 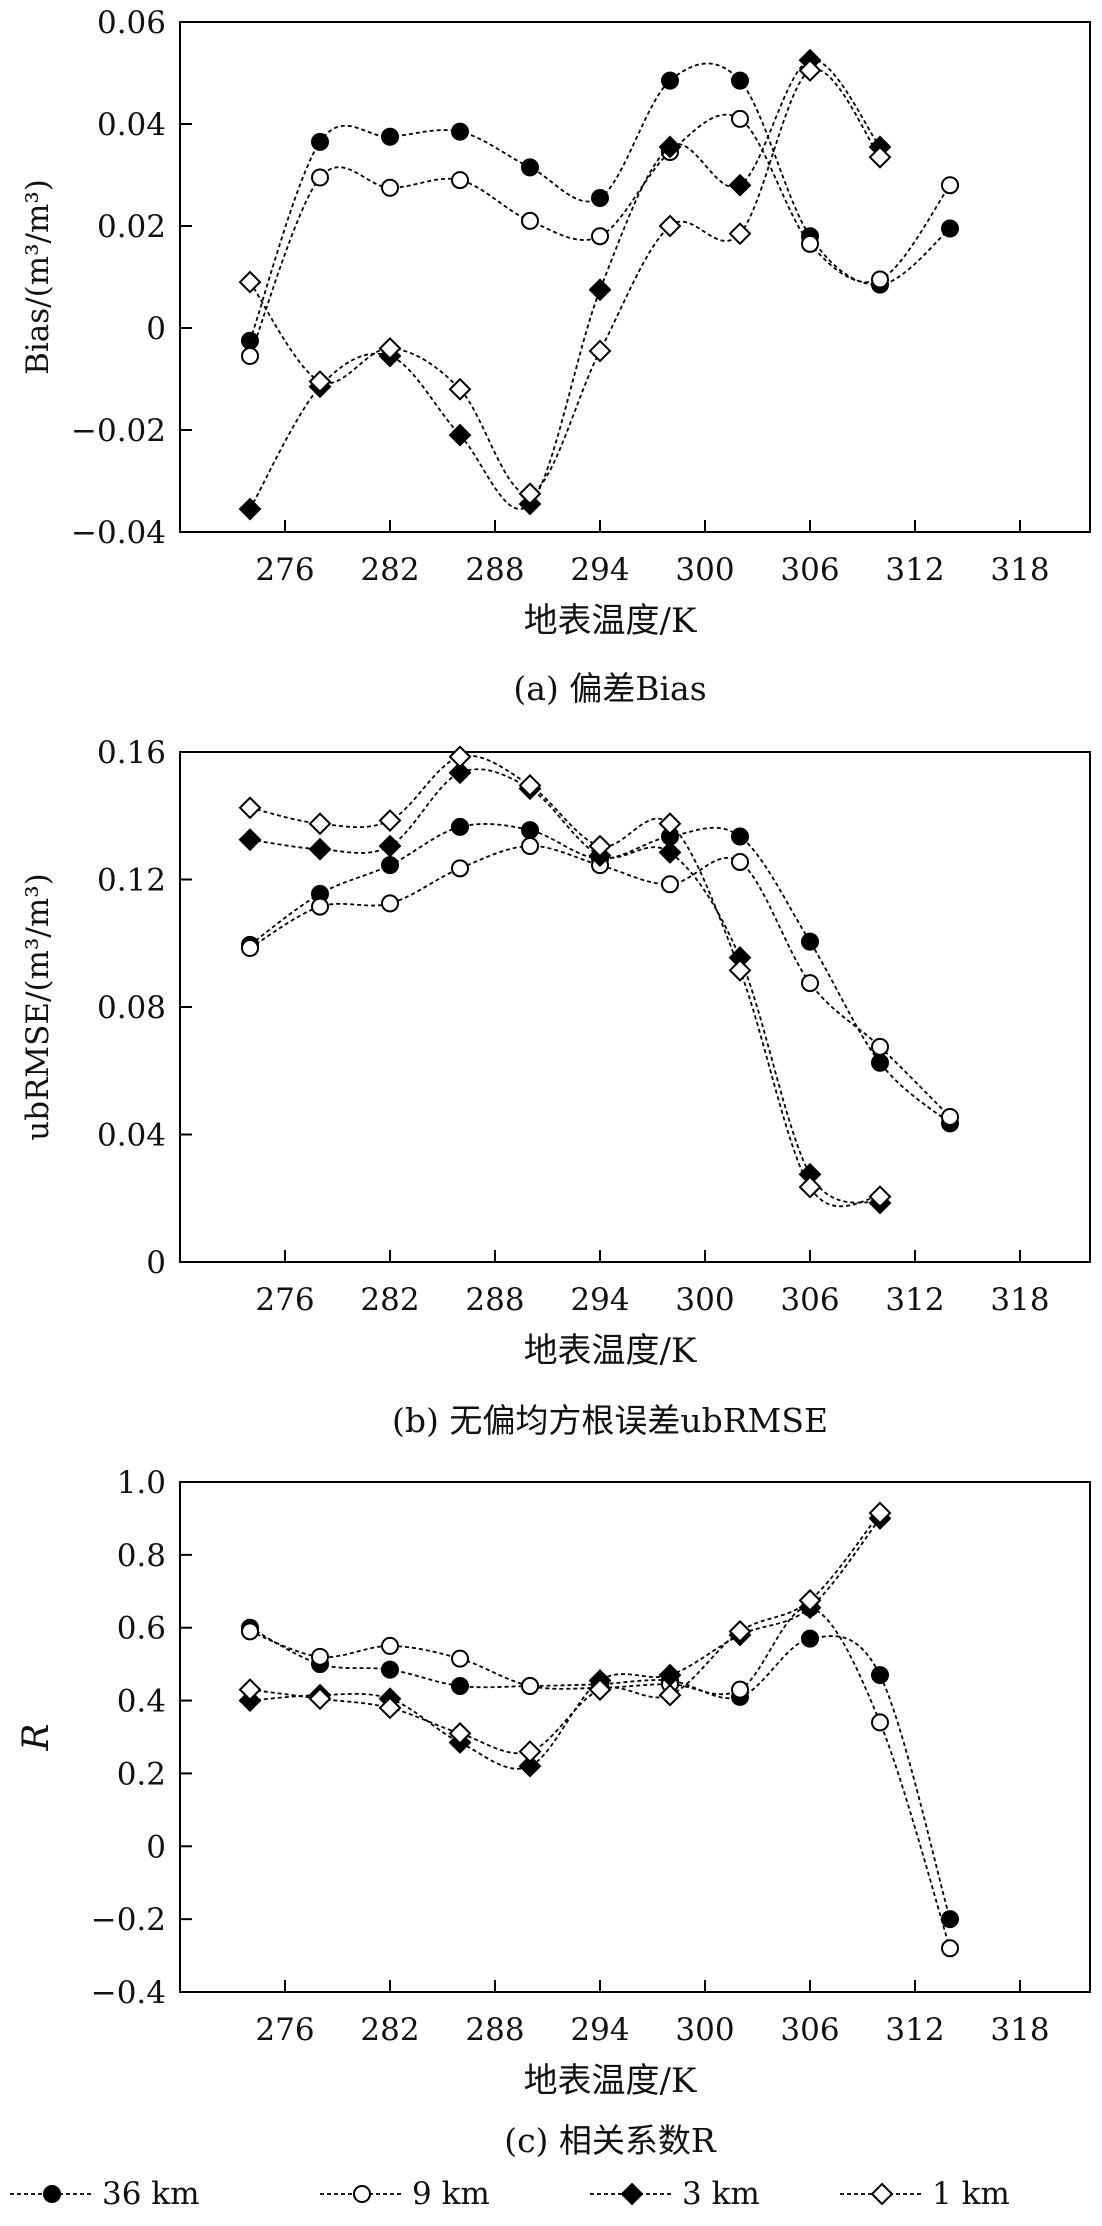 I want to click on chart-caption: (a) 偏差Bias, so click(x=609, y=688).